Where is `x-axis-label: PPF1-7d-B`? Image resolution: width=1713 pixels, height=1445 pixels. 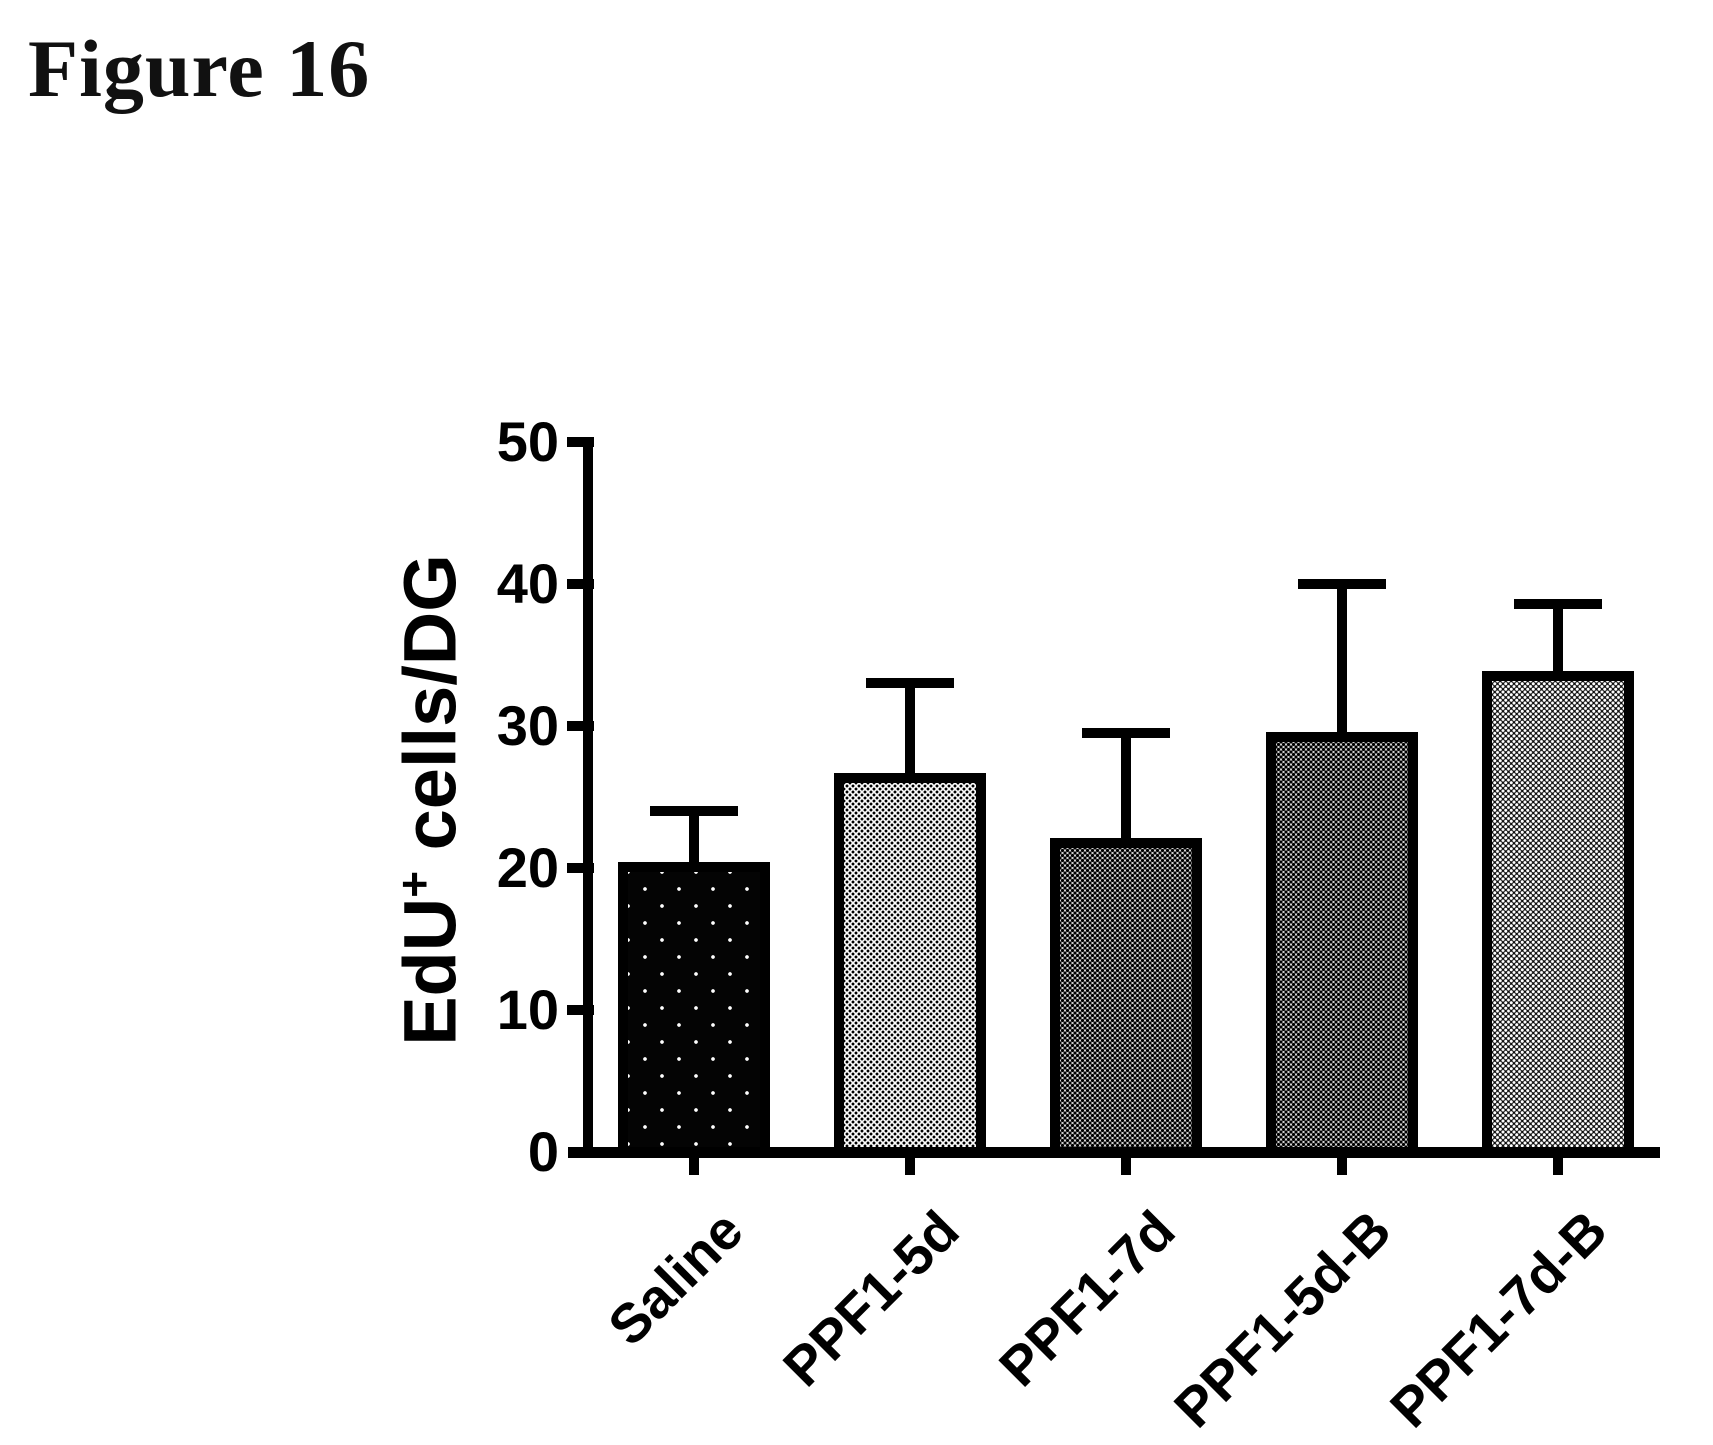
x-axis-label: PPF1-7d-B is located at coordinates (1498, 1319).